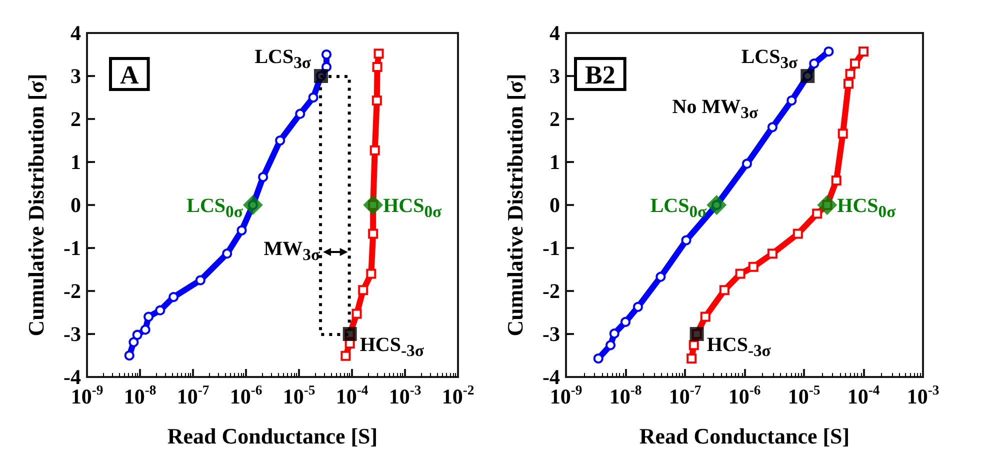  What do you see at coordinates (129, 75) in the screenshot?
I see `annotation: A` at bounding box center [129, 75].